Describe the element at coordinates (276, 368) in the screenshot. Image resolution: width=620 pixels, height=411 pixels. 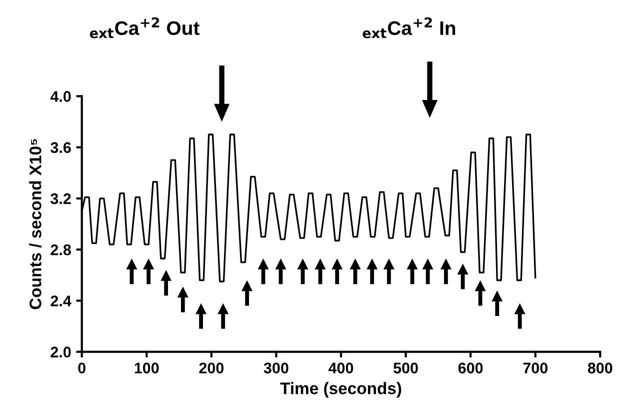
I see `x-tick-label: 300` at that location.